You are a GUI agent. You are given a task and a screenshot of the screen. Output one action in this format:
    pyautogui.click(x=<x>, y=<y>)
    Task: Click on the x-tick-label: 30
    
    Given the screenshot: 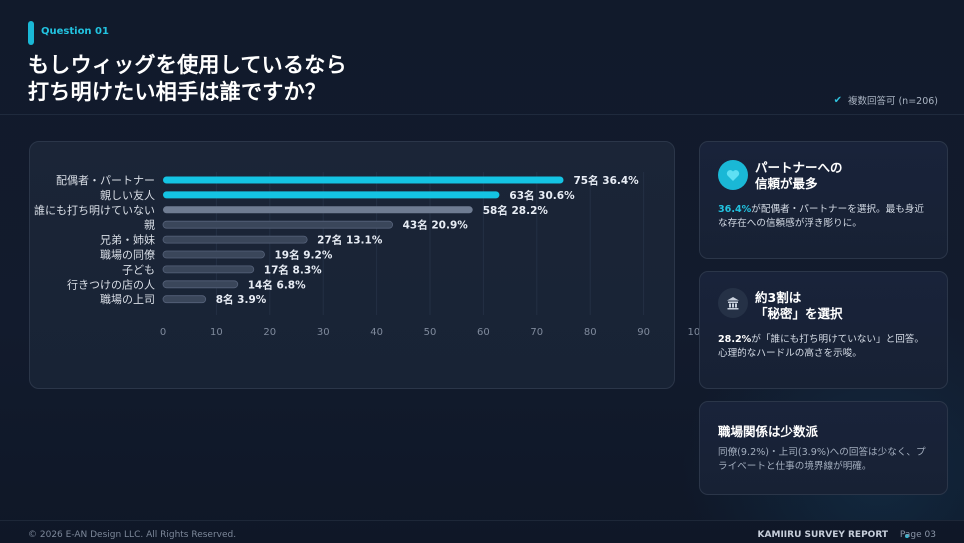 What is the action you would take?
    pyautogui.click(x=323, y=332)
    